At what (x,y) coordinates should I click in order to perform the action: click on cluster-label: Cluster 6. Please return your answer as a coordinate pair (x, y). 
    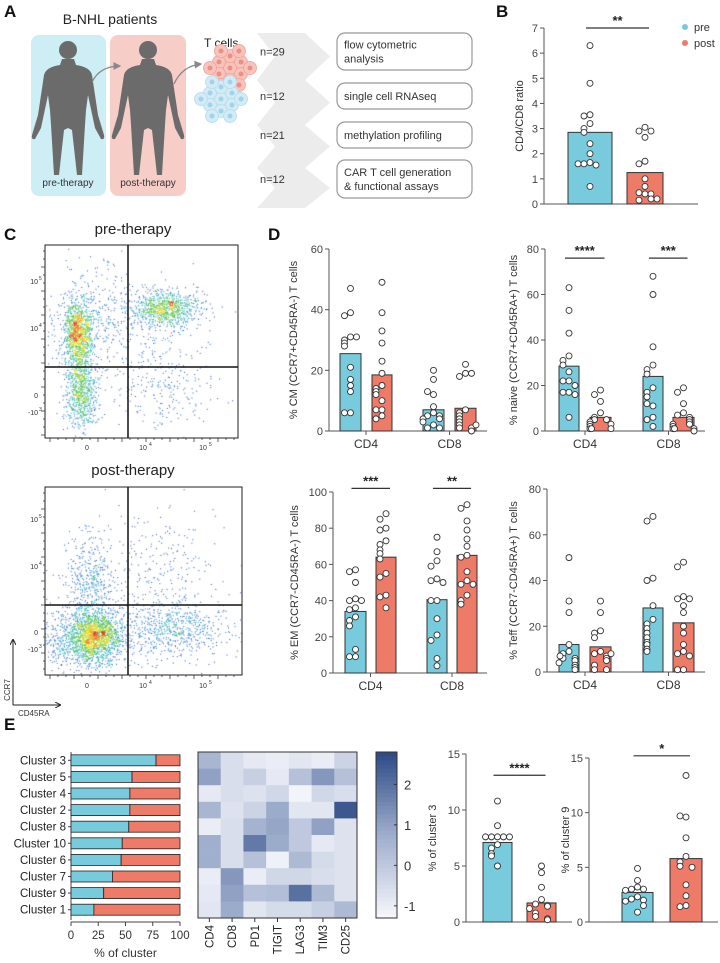
    Looking at the image, I should click on (43, 861).